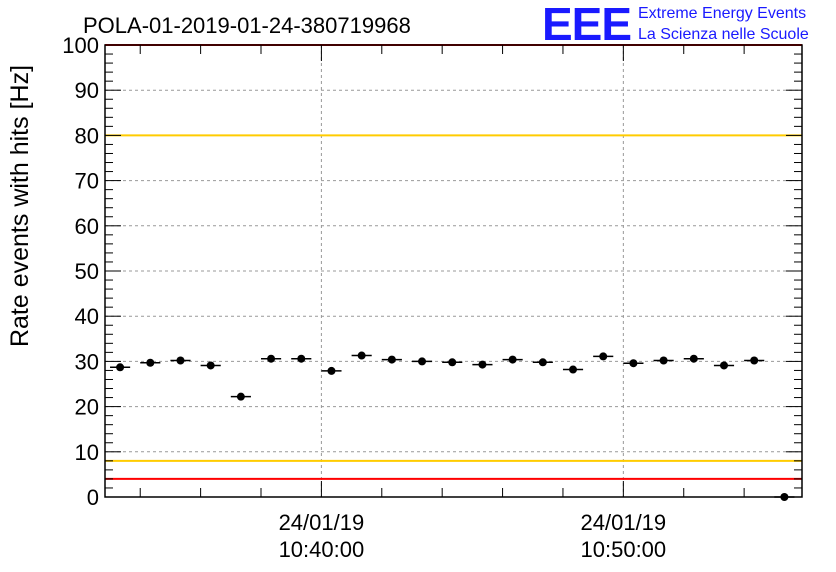 The width and height of the screenshot is (836, 572). What do you see at coordinates (87, 135) in the screenshot?
I see `y-tick-label: 80` at bounding box center [87, 135].